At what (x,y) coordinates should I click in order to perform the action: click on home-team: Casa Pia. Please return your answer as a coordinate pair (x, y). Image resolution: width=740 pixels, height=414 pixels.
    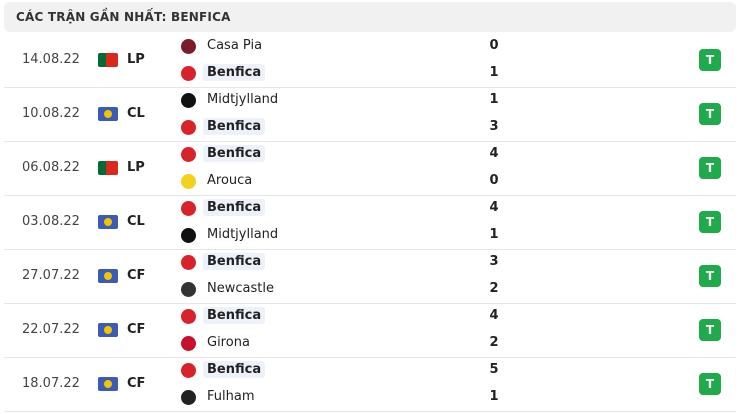
    Looking at the image, I should click on (235, 45).